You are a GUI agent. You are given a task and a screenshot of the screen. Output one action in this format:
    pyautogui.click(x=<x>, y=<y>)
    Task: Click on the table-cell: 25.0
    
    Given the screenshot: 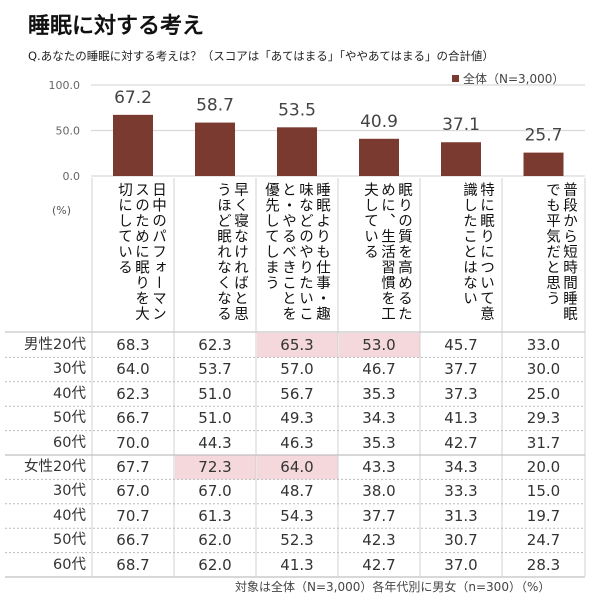 What is the action you would take?
    pyautogui.click(x=543, y=393)
    